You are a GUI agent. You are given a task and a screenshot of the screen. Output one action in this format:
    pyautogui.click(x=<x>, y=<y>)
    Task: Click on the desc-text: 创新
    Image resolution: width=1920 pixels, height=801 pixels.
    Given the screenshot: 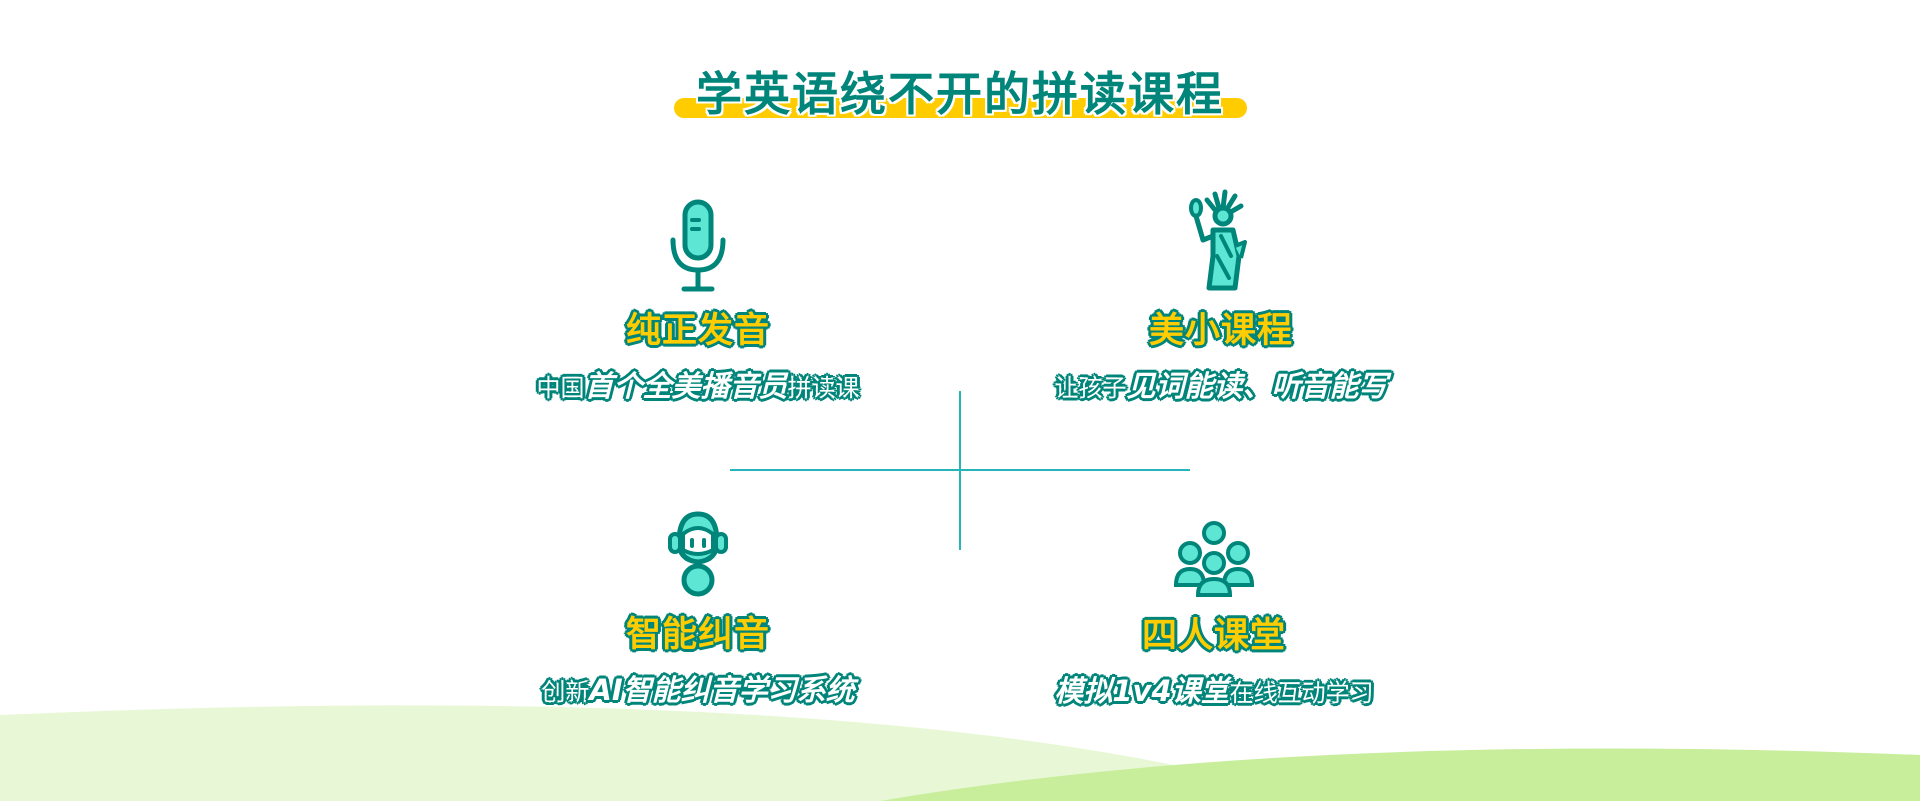 What is the action you would take?
    pyautogui.click(x=565, y=692)
    